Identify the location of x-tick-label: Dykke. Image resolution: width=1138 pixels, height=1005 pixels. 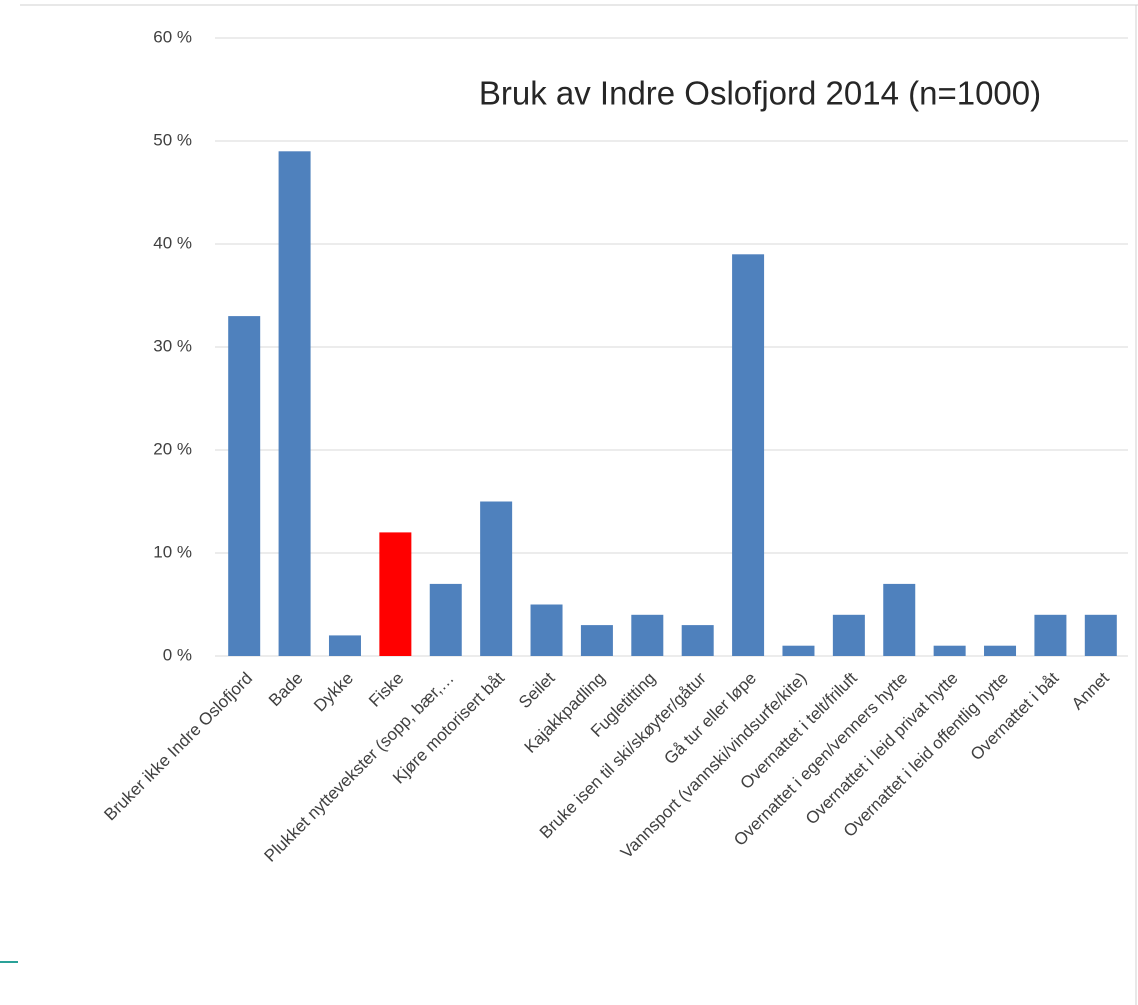
(333, 692).